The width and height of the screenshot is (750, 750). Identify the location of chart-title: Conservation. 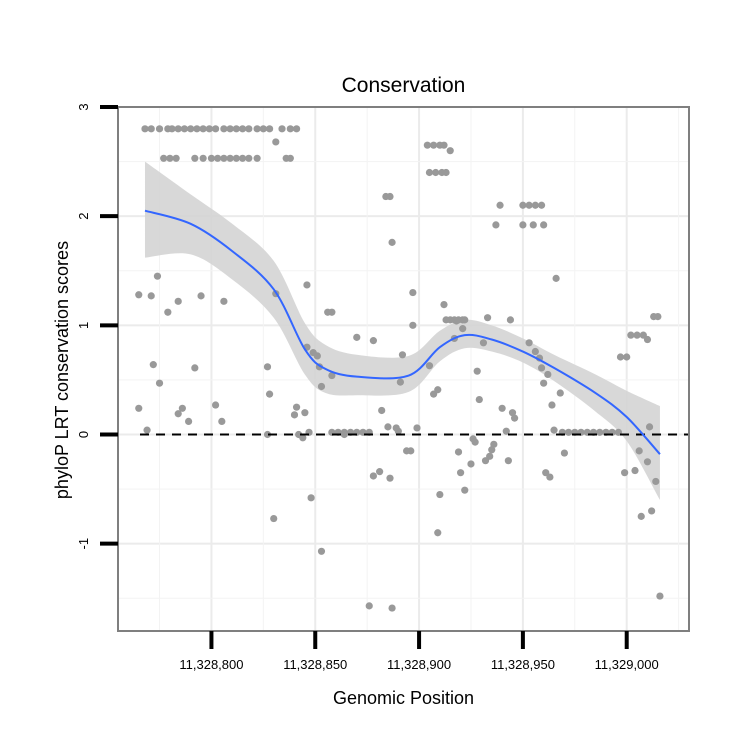
(404, 85).